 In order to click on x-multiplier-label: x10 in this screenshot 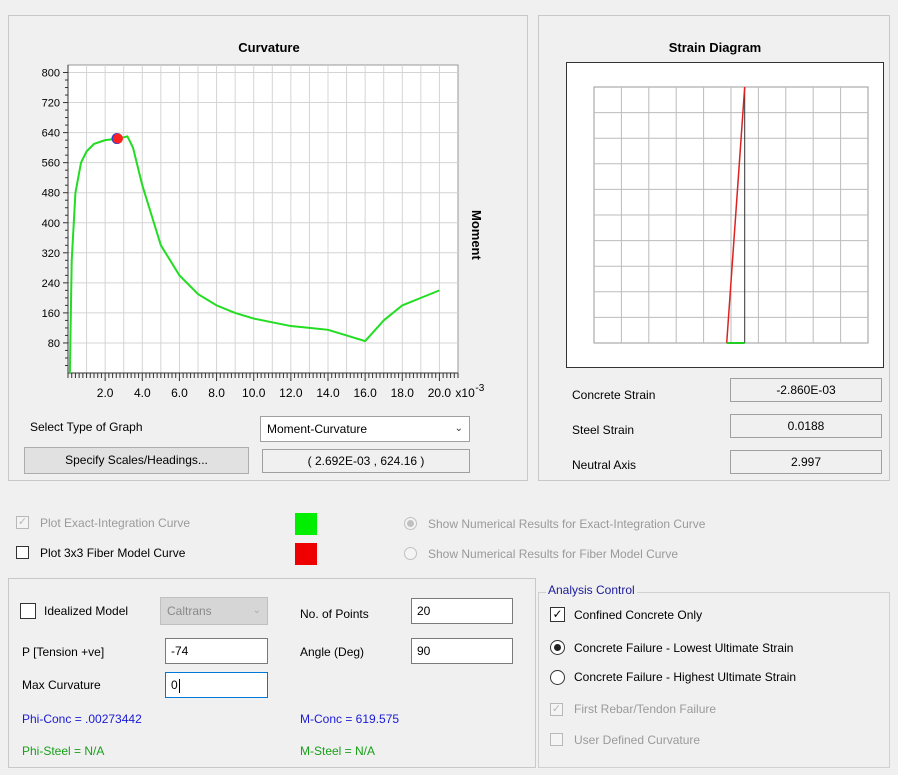, I will do `click(465, 393)`.